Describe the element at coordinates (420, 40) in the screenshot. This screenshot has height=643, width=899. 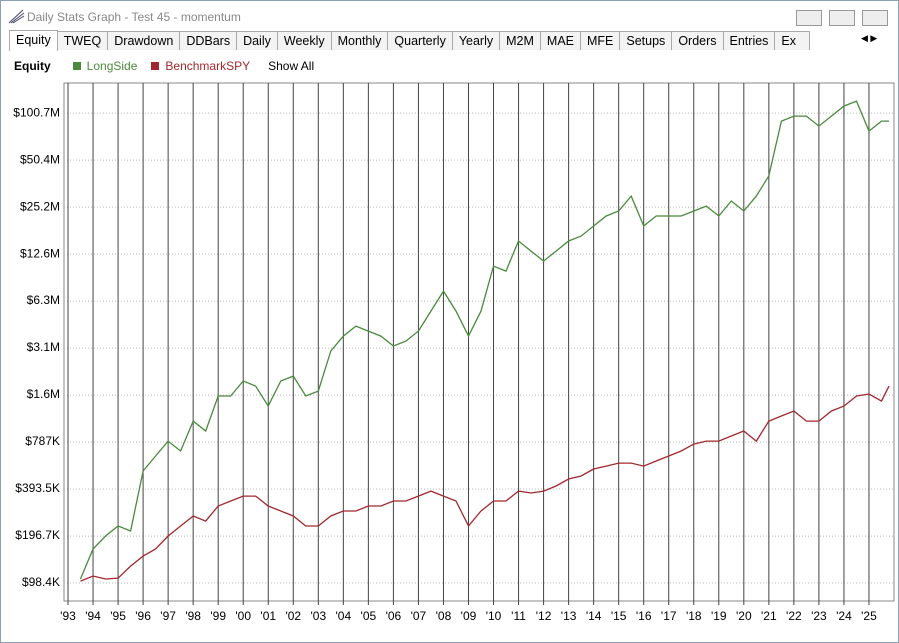
I see `tab: Quarterly` at that location.